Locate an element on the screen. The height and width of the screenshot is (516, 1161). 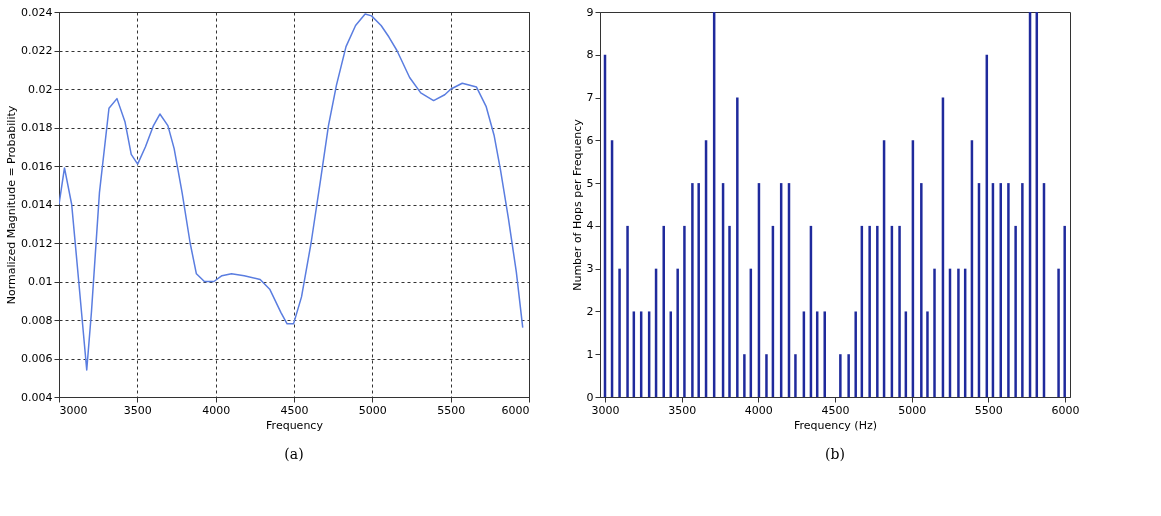
y-tick-label: 6 is located at coordinates (590, 140).